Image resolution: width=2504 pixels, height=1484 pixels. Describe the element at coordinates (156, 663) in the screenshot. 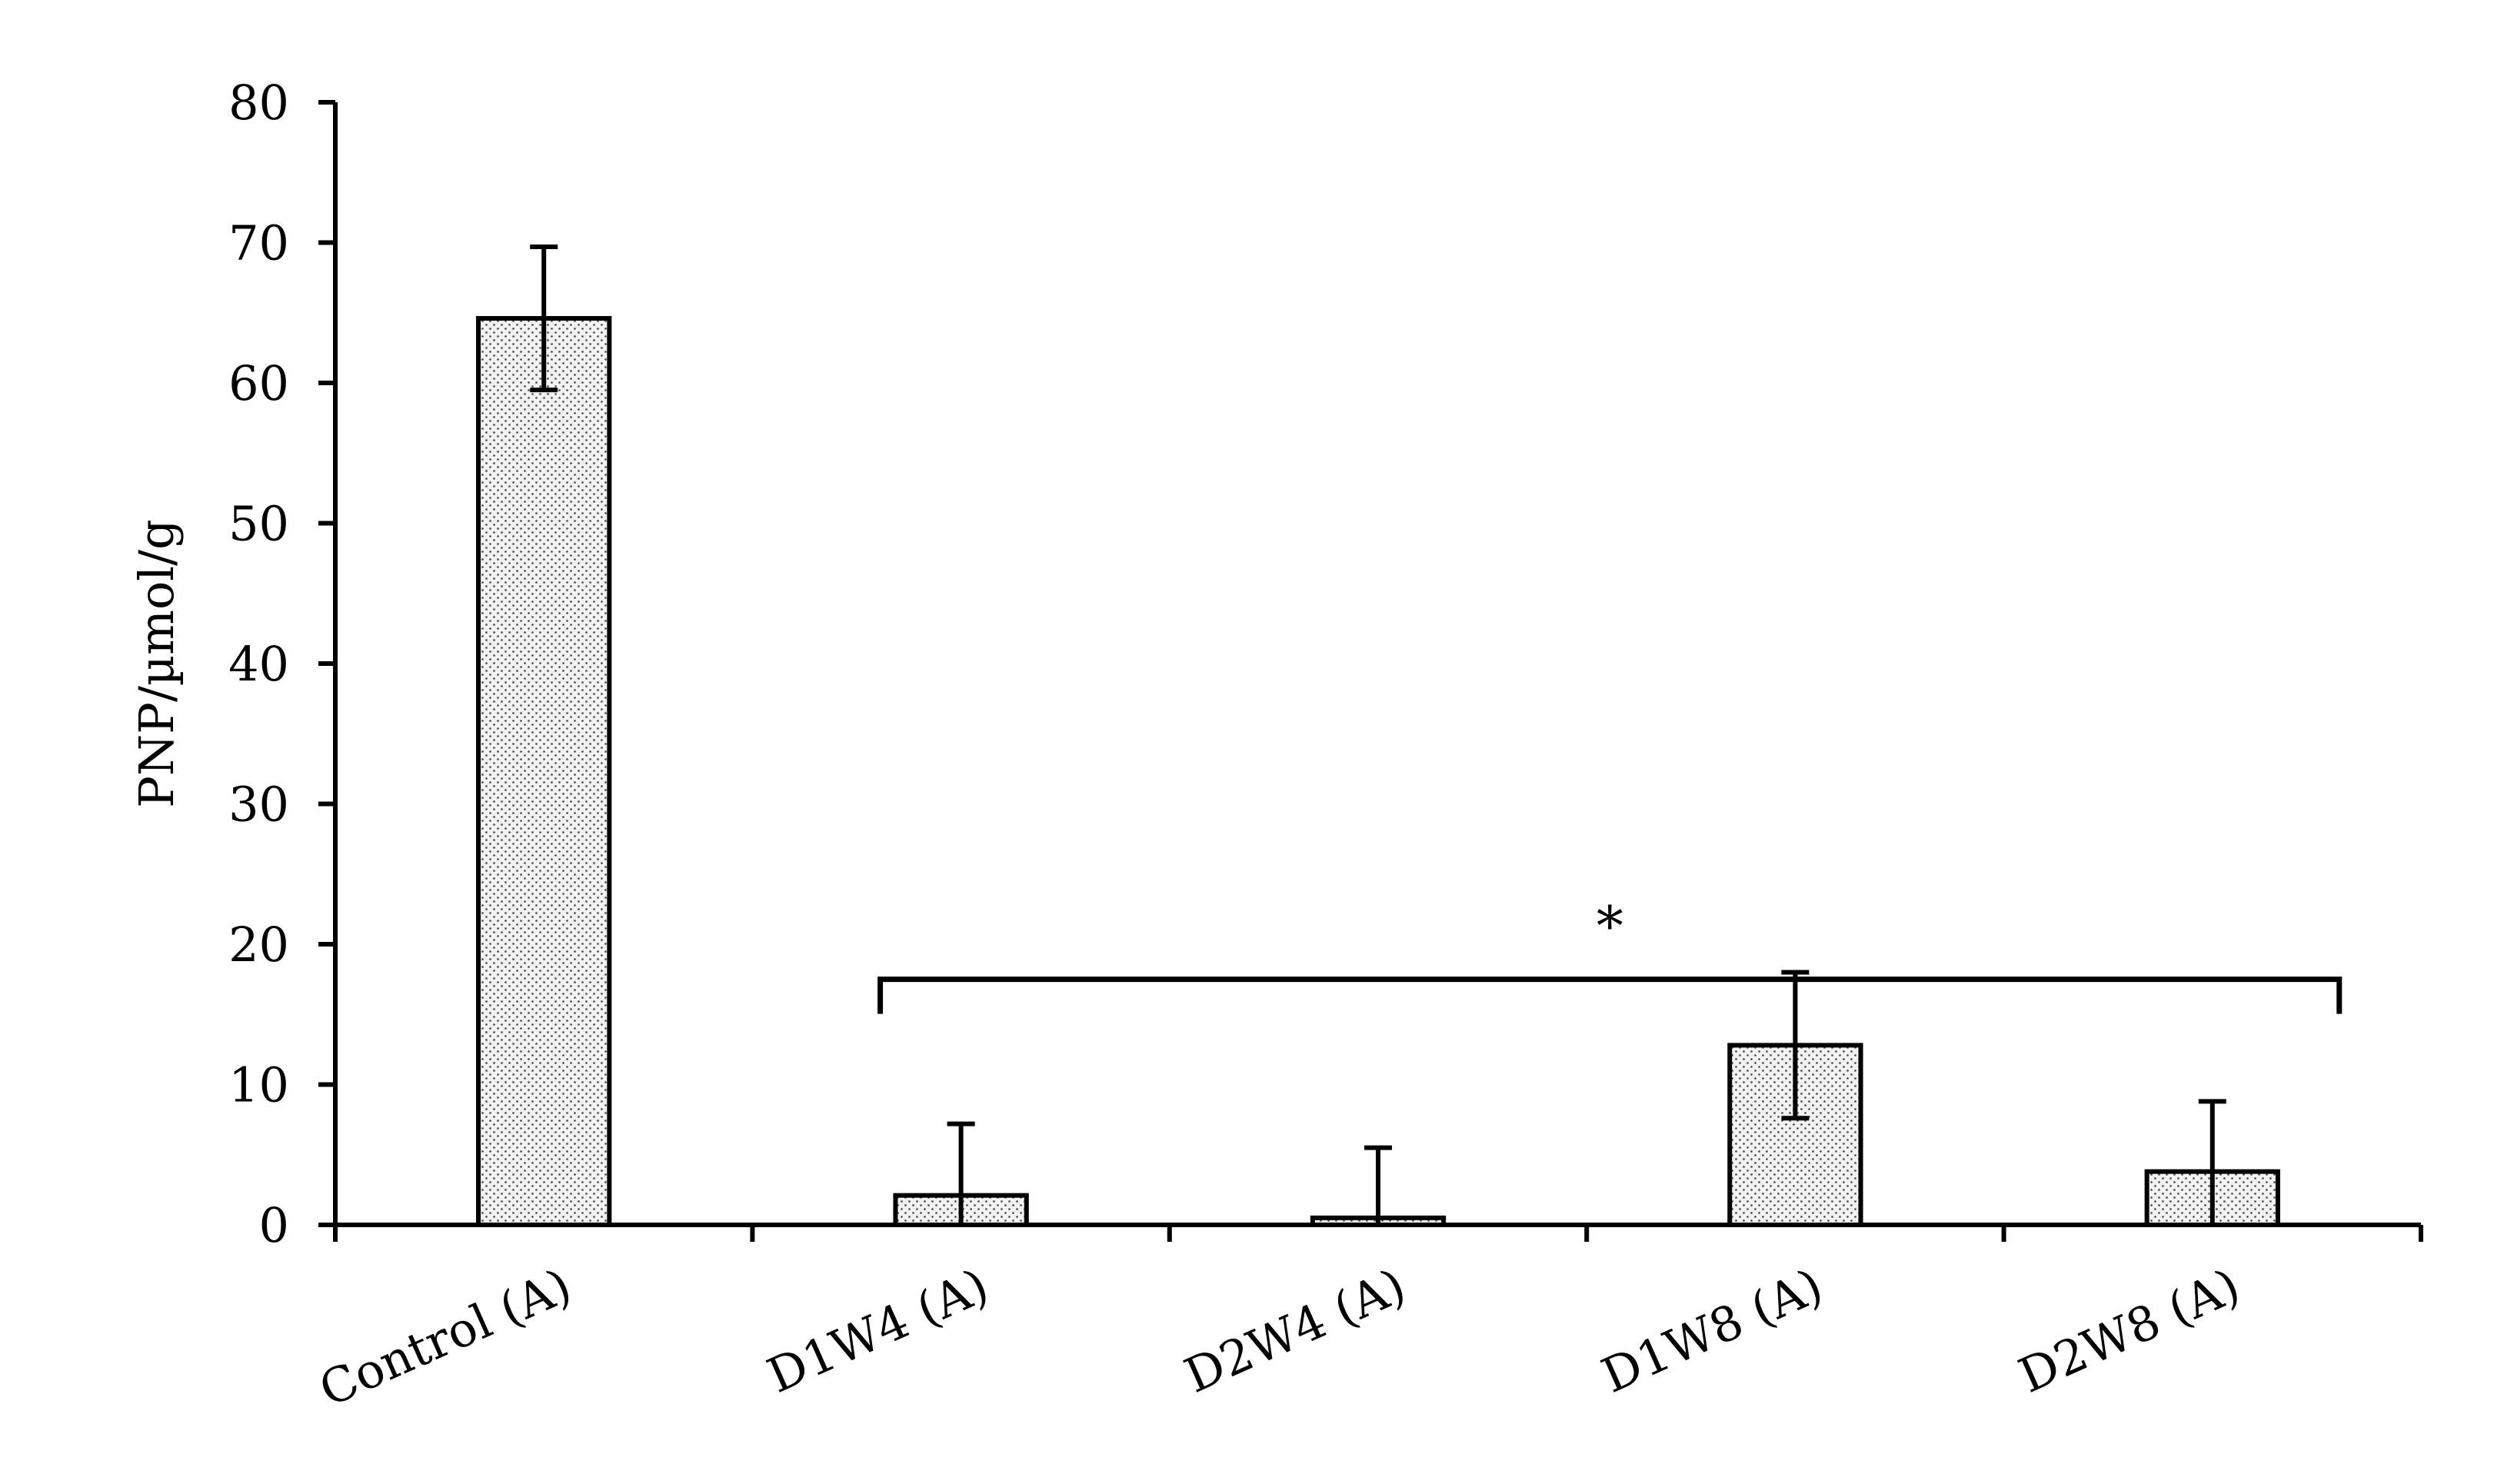

I see `y-axis-title: PNP/µmol/g` at that location.